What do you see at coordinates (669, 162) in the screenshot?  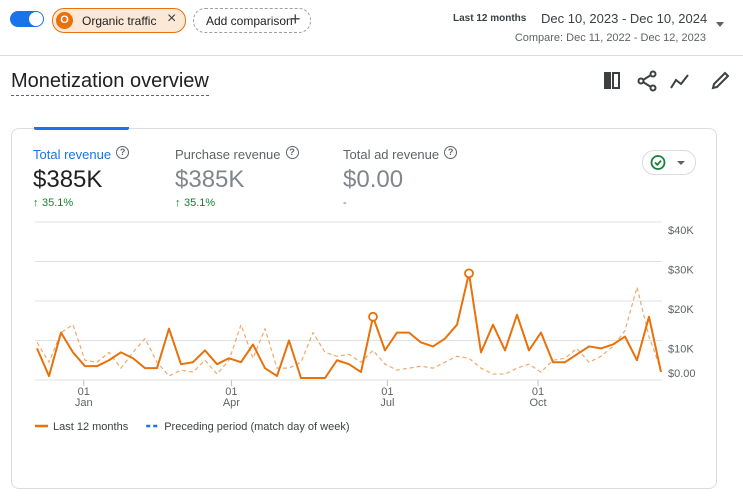 I see `status-button` at bounding box center [669, 162].